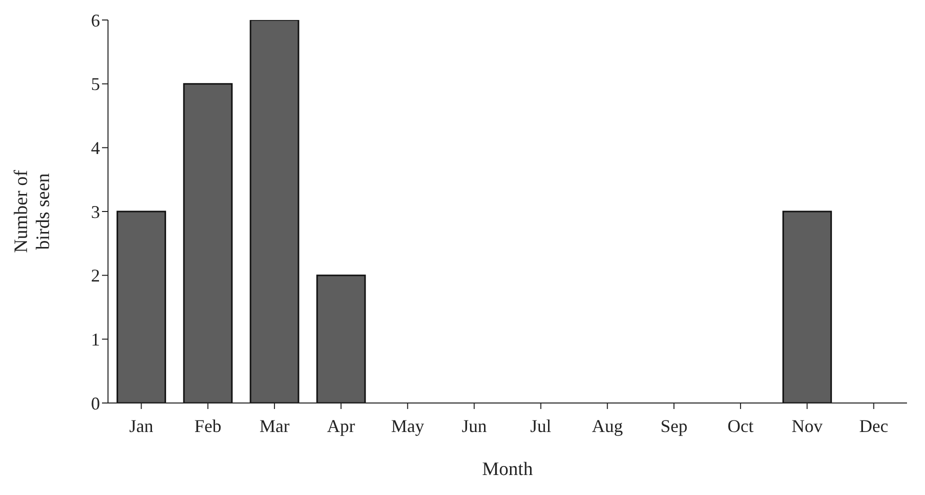 The height and width of the screenshot is (495, 925). Describe the element at coordinates (95, 148) in the screenshot. I see `y-tick-label: 4` at that location.